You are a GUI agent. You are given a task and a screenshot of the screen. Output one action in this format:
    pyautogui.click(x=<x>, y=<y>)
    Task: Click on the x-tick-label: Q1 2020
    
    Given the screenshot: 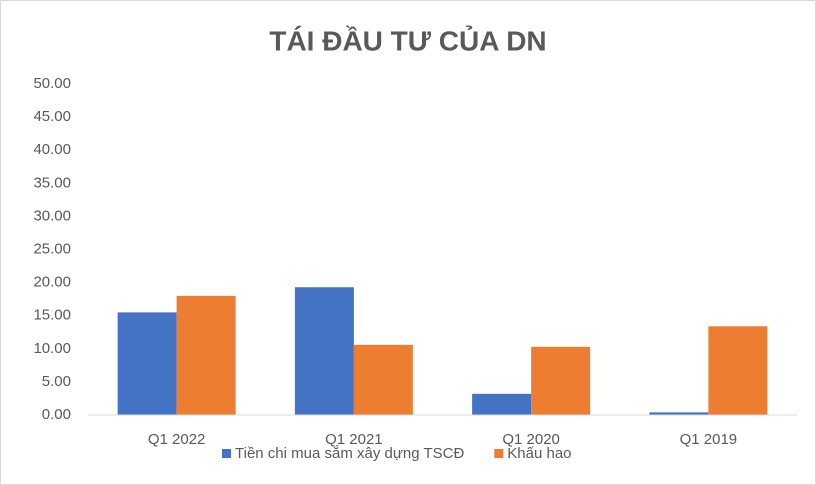 What is the action you would take?
    pyautogui.click(x=531, y=439)
    